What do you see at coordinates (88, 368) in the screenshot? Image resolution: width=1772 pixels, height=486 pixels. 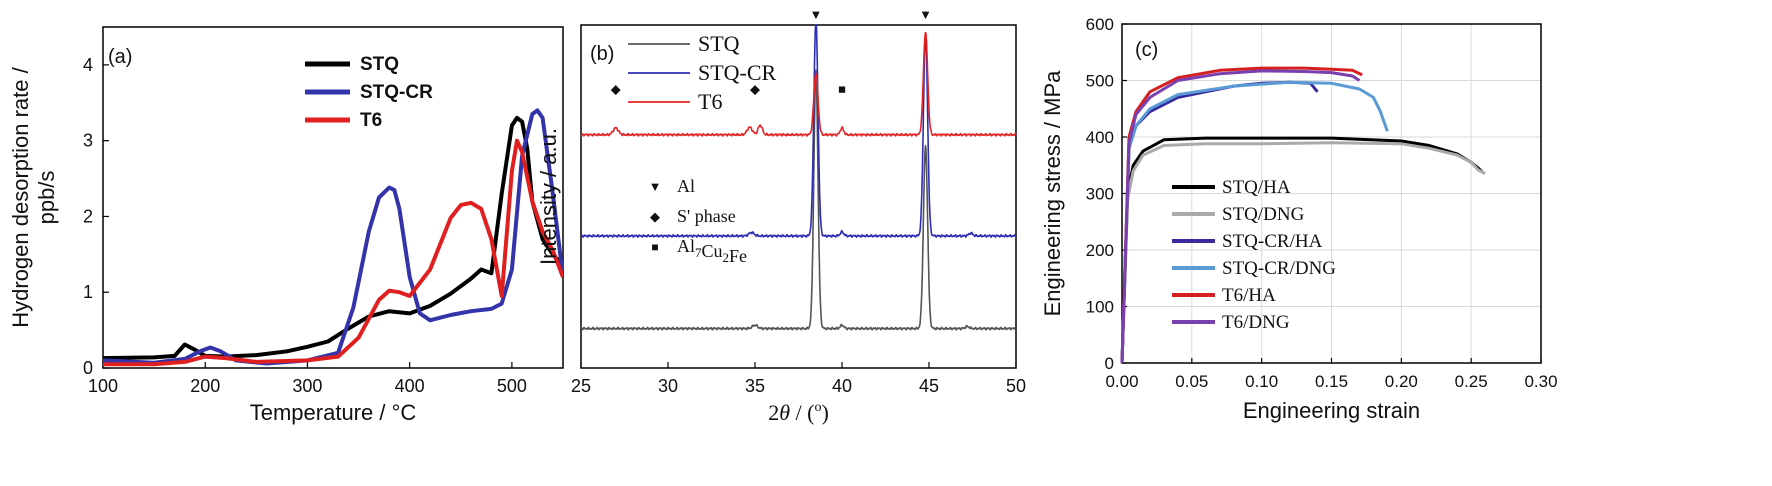 I see `panel-a-ytick-label: 0` at bounding box center [88, 368].